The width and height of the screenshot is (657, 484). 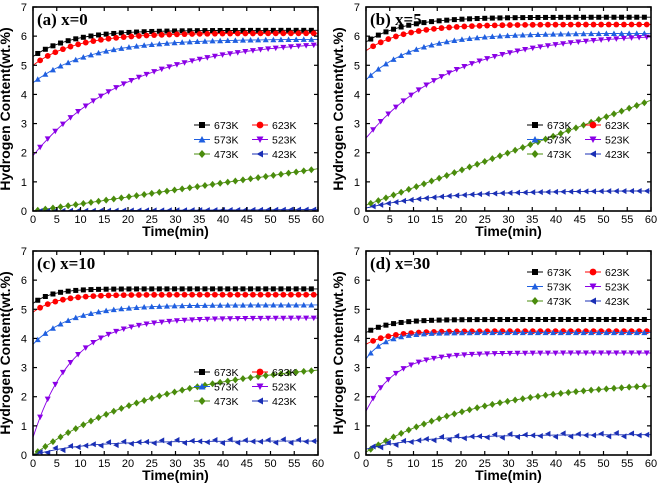 What do you see at coordinates (24, 125) in the screenshot?
I see `y-tick-label: 3` at bounding box center [24, 125].